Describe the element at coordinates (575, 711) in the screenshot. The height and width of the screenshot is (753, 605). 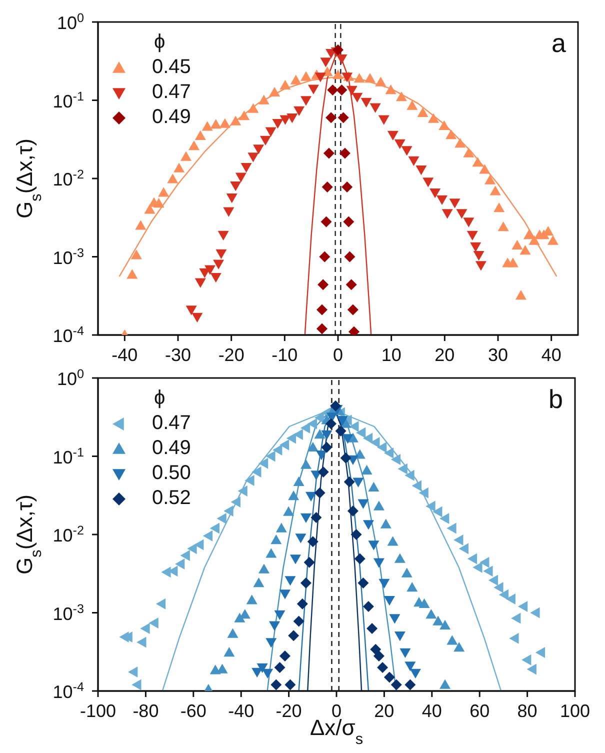
I see `x-tick-label: 100` at that location.